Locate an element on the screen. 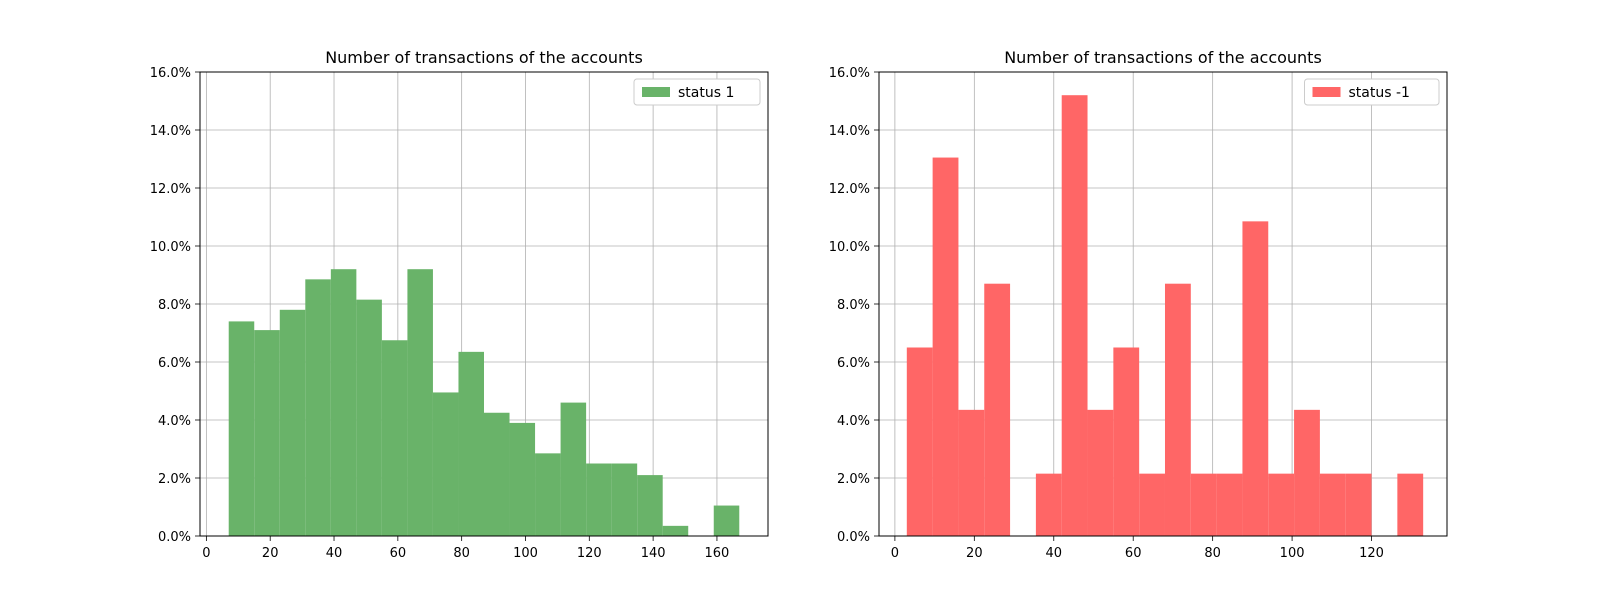  legend: status 1 is located at coordinates (697, 92).